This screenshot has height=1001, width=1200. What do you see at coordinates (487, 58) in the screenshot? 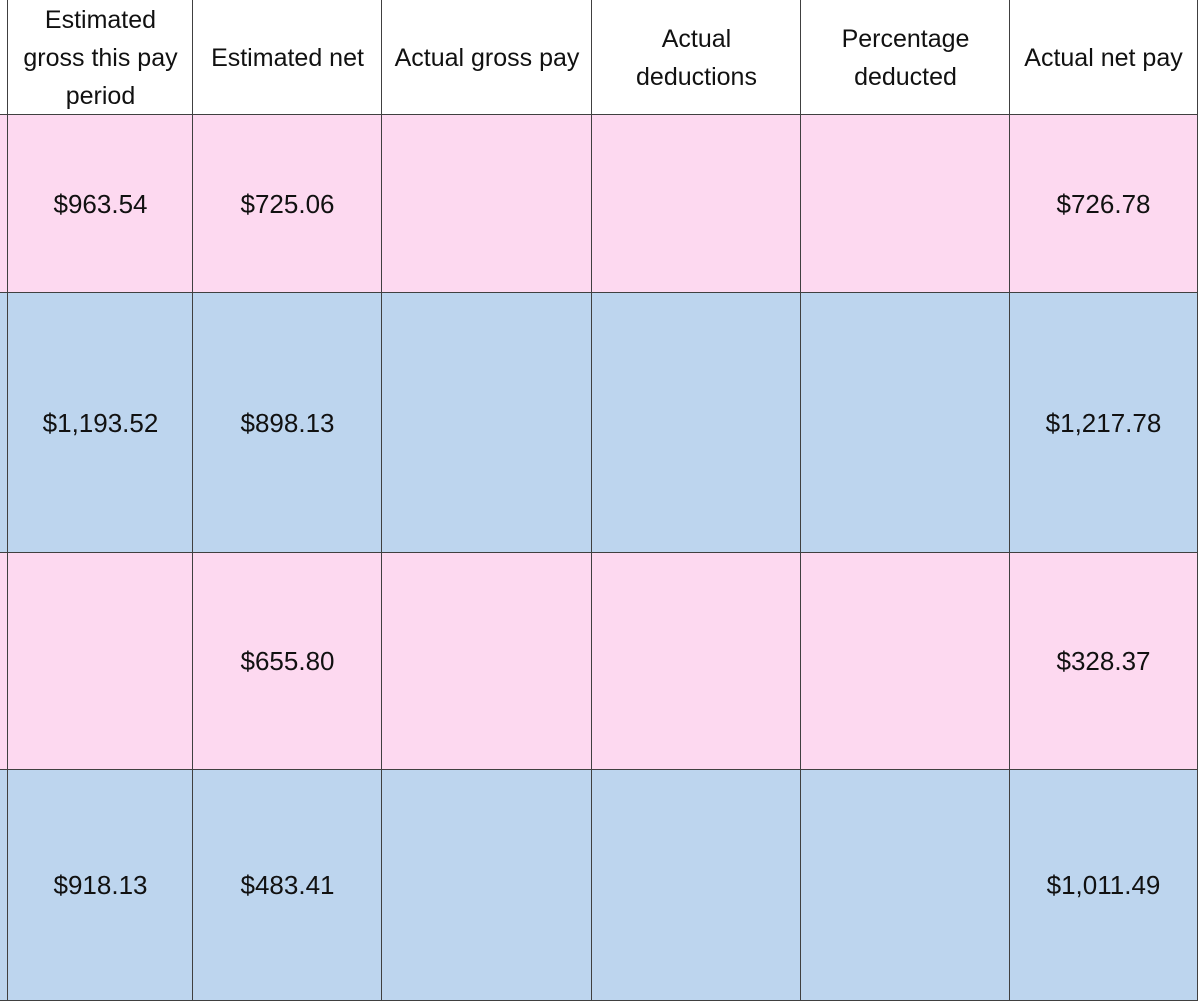
I see `header-cell: Actual gross pay` at bounding box center [487, 58].